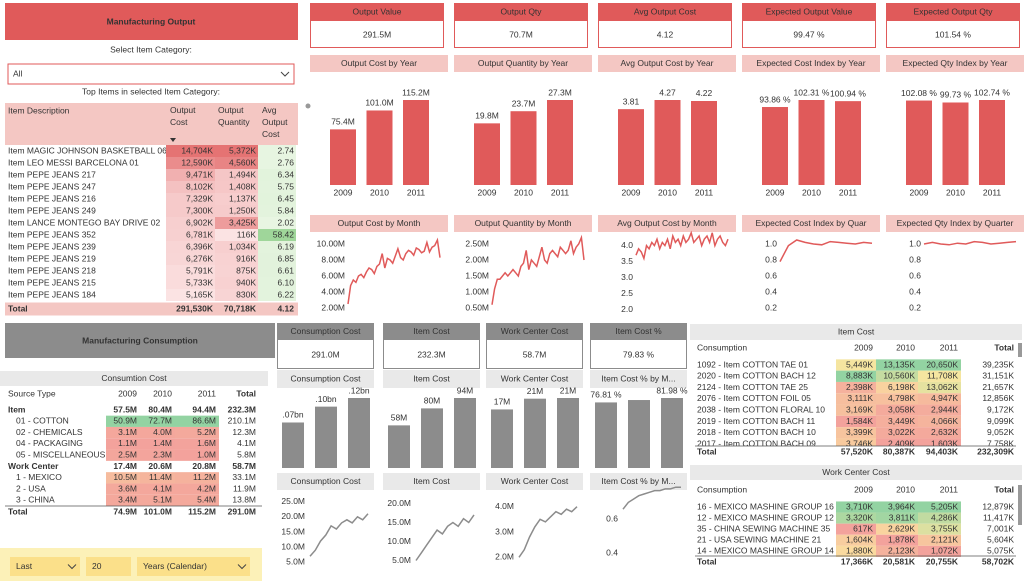 Image resolution: width=1024 pixels, height=584 pixels. Describe the element at coordinates (207, 393) in the screenshot. I see `column-header: 2011` at that location.